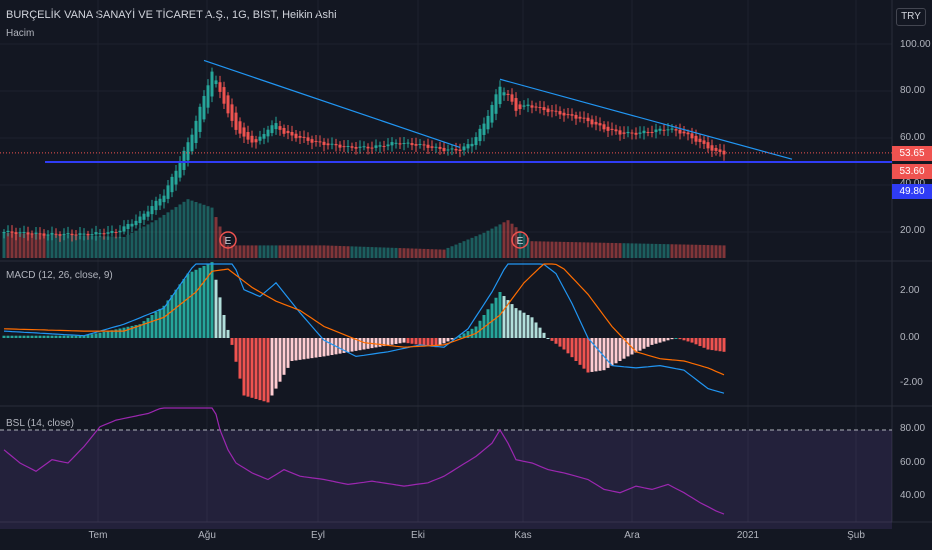 The image size is (932, 550). What do you see at coordinates (913, 428) in the screenshot?
I see `rsi-tick: 80.00` at bounding box center [913, 428].